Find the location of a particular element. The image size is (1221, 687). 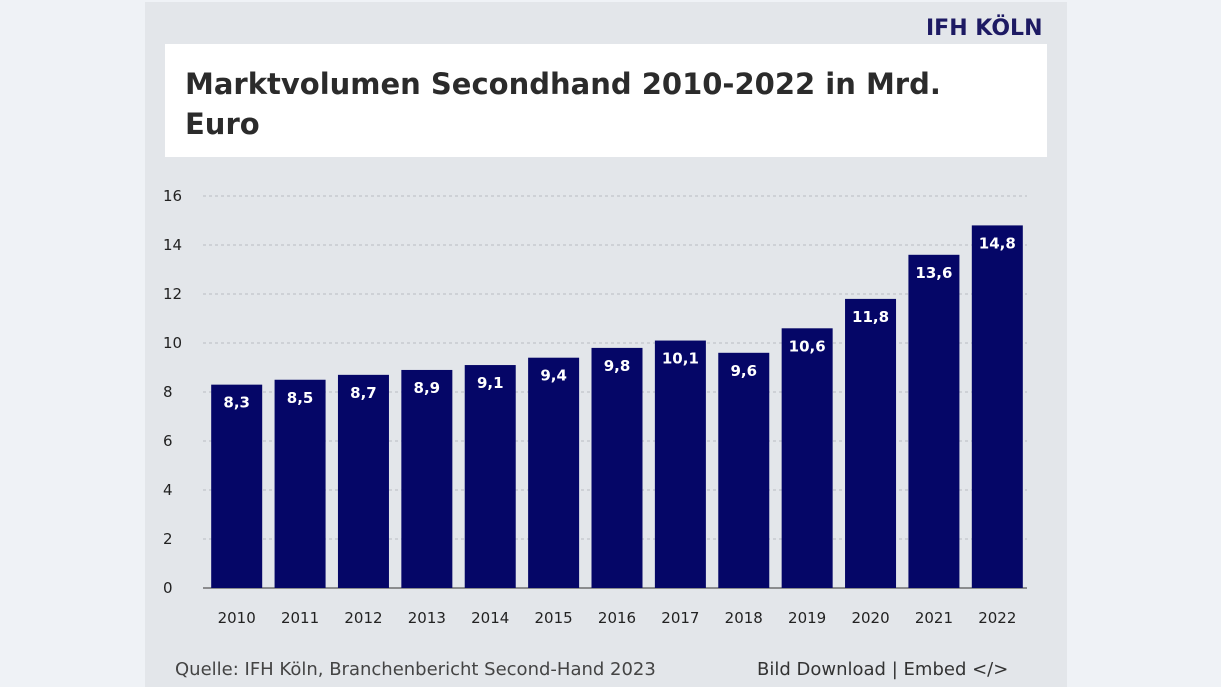

bar-value-label: 9,1 is located at coordinates (490, 383).